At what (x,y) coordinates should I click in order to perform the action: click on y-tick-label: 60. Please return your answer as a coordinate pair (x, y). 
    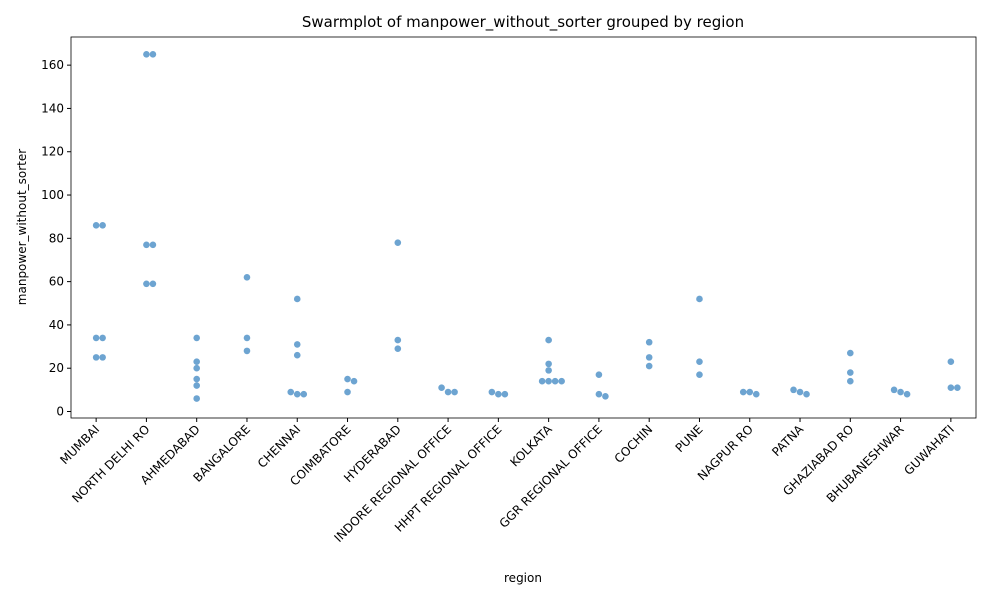
    Looking at the image, I should click on (56, 282).